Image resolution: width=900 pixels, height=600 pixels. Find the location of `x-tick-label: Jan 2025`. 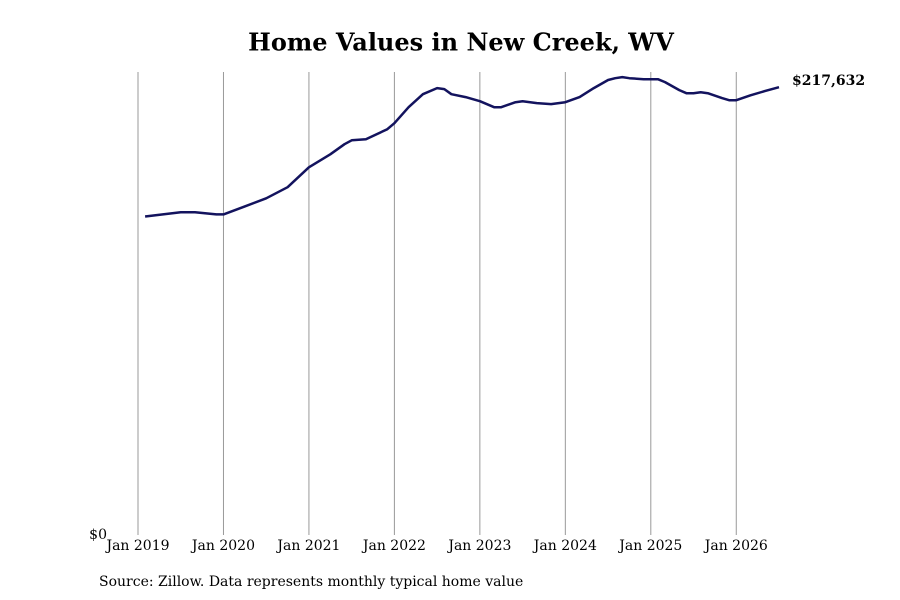

x-tick-label: Jan 2025 is located at coordinates (649, 546).